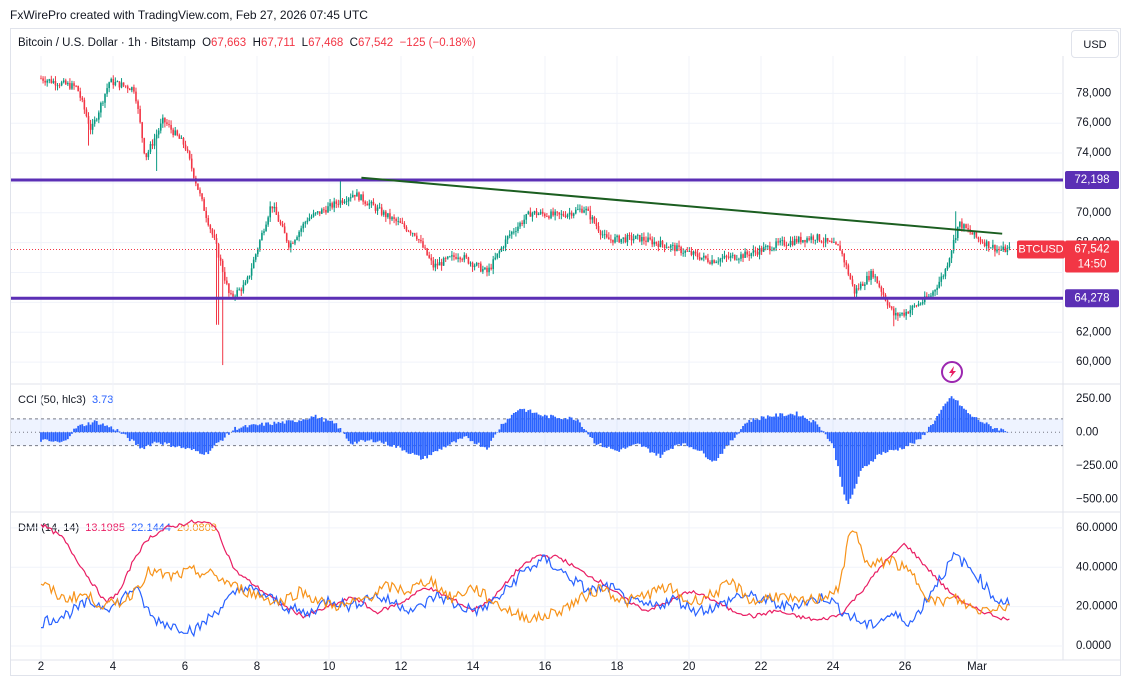 This screenshot has height=679, width=1125. I want to click on cci-tick-label: 0.00, so click(1087, 432).